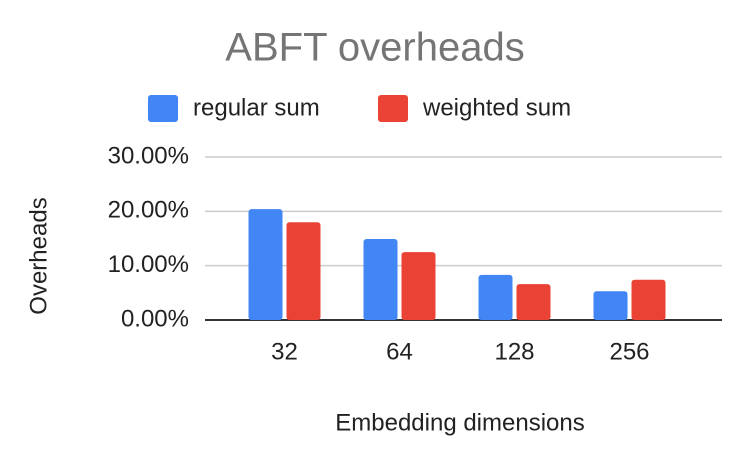 This screenshot has height=463, width=747. I want to click on legend-label: weighted sum, so click(496, 107).